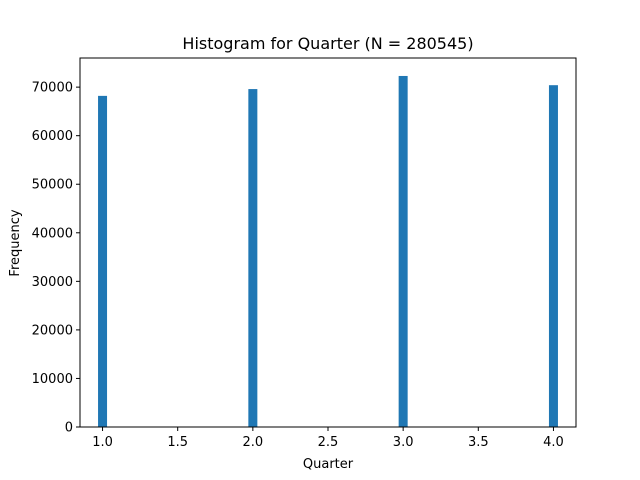 This screenshot has width=640, height=480. Describe the element at coordinates (253, 442) in the screenshot. I see `x-tick-label: 2.0` at that location.